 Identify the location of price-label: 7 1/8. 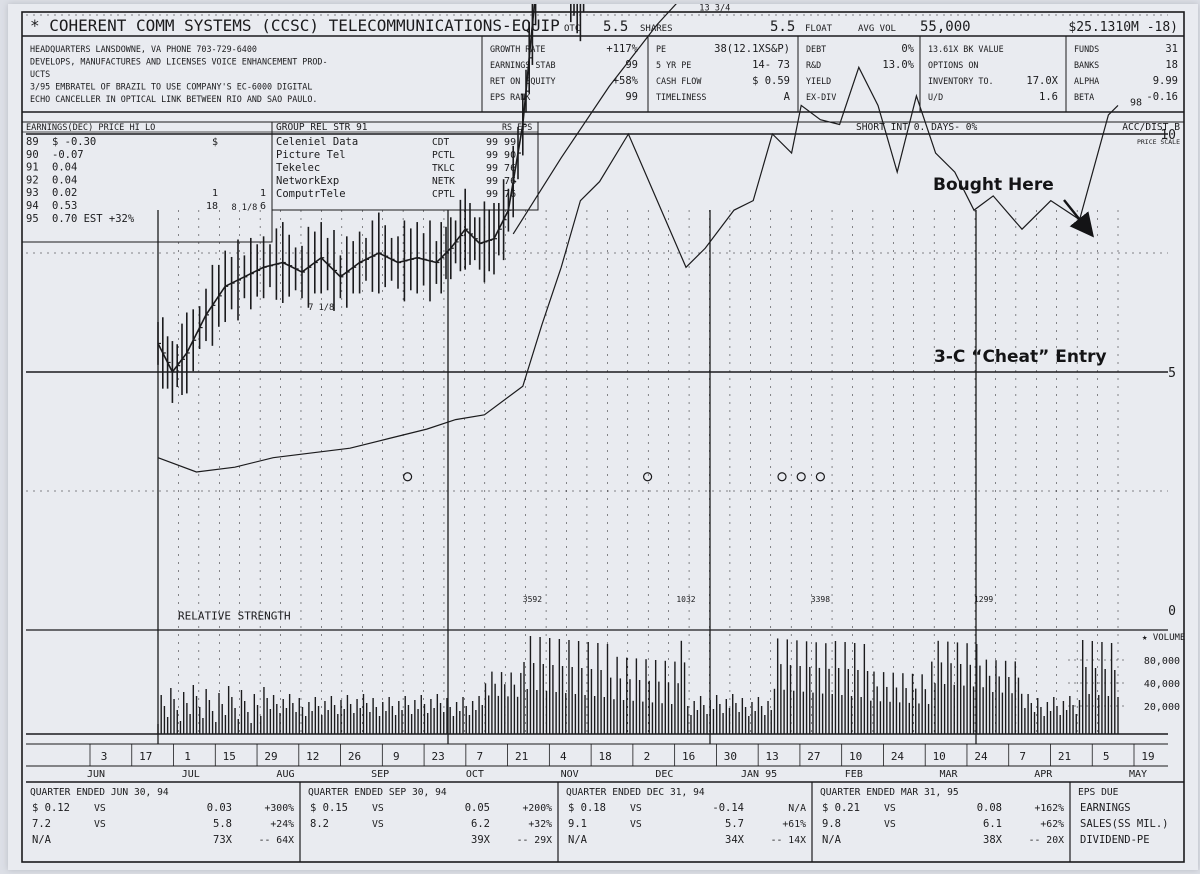
(321, 308).